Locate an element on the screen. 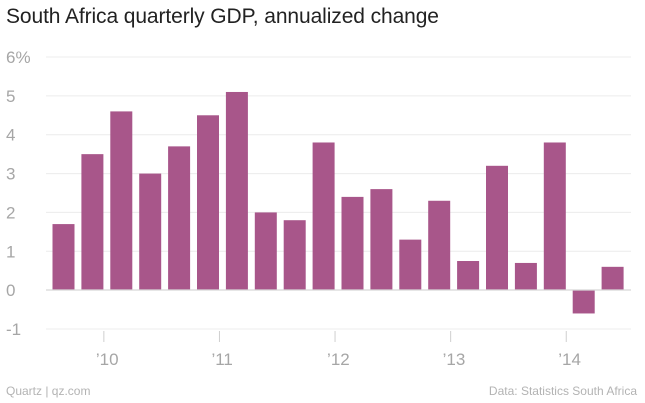 This screenshot has height=403, width=645. y-tick-label: 2 is located at coordinates (10, 212).